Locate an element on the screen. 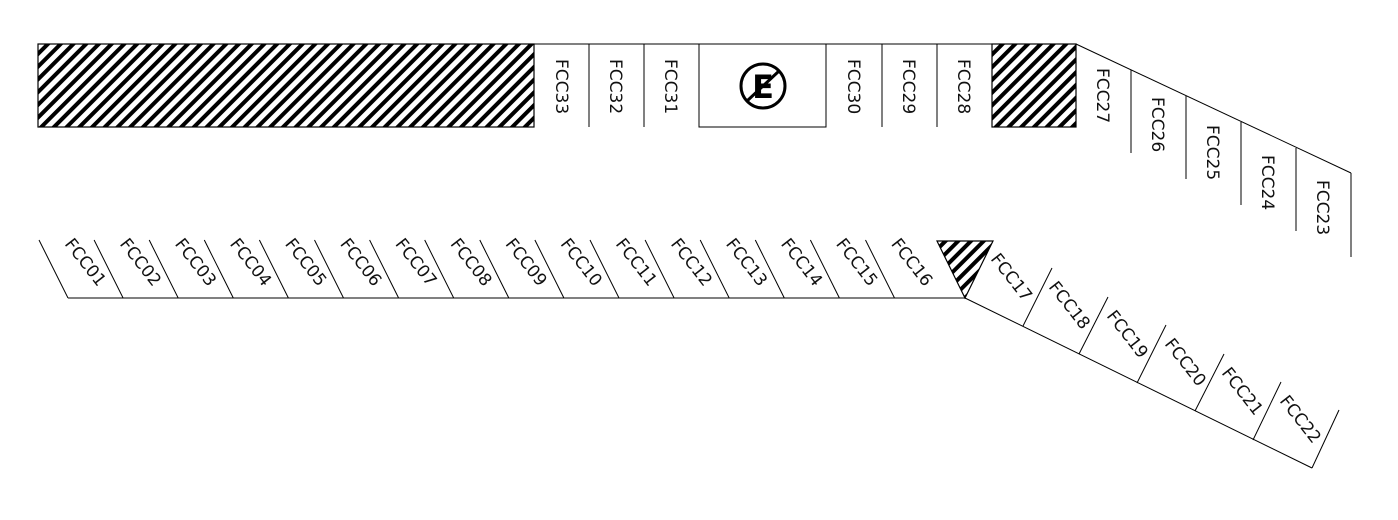 The width and height of the screenshot is (1398, 520). bay-label-fcc24: FCC24 is located at coordinates (1267, 182).